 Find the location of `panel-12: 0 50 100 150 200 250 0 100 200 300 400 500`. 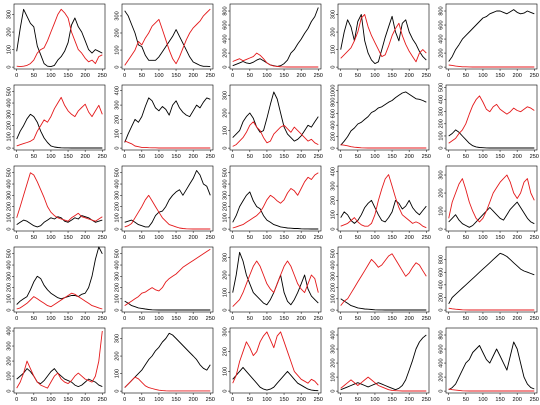

panel-12: 0 50 100 150 200 250 0 100 200 300 400 500 is located at coordinates (165, 203).